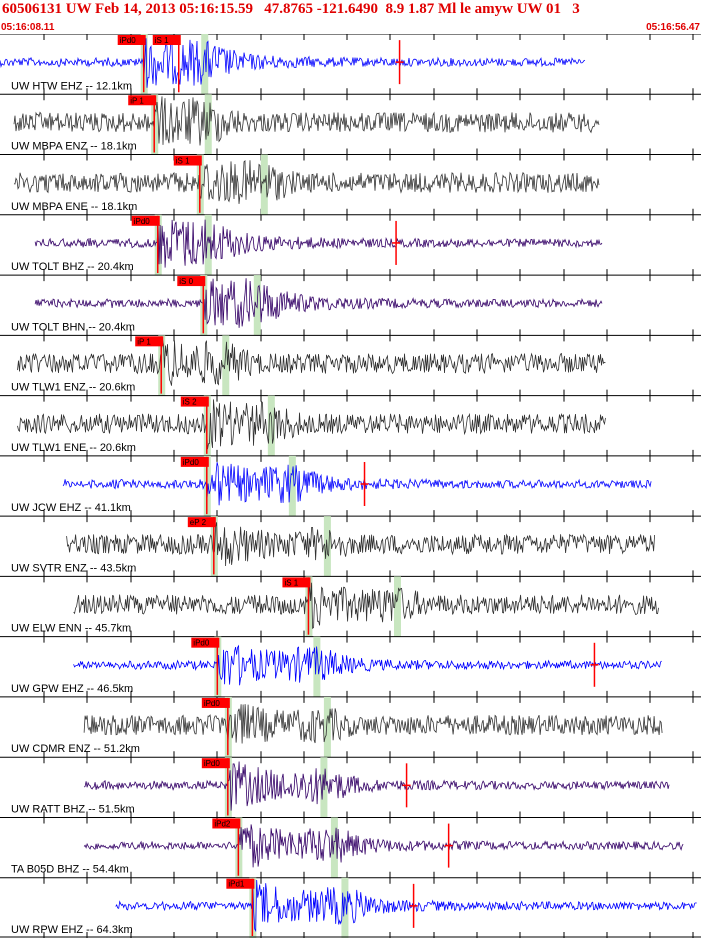 The height and width of the screenshot is (938, 701). Describe the element at coordinates (71, 508) in the screenshot. I see `trace-label: UW JCW EHZ -- 41.1km` at that location.